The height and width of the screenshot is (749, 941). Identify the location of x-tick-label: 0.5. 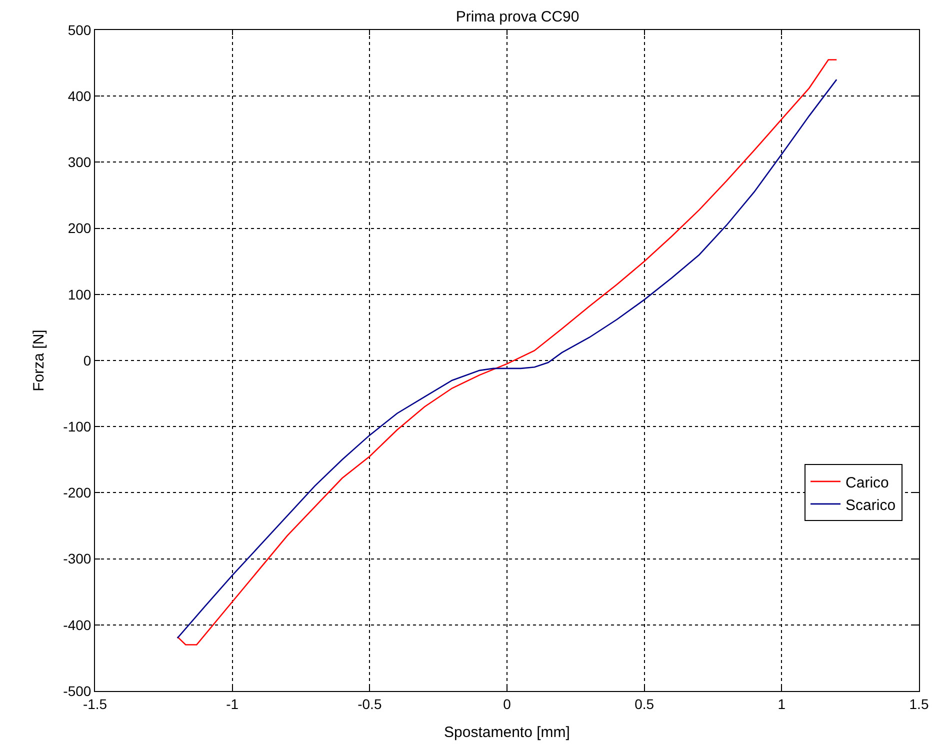
(644, 704).